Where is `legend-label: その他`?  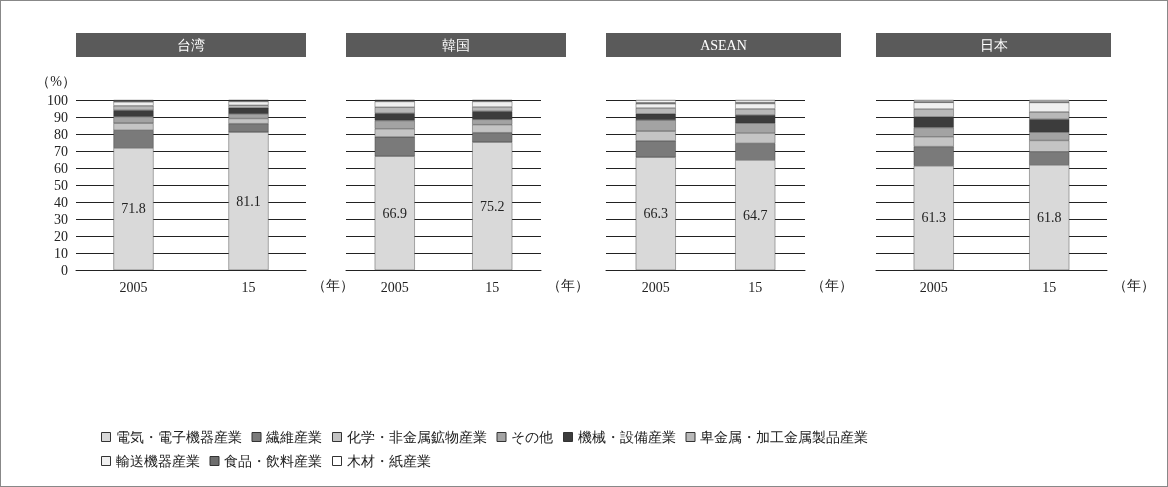
legend-label: その他 is located at coordinates (532, 437).